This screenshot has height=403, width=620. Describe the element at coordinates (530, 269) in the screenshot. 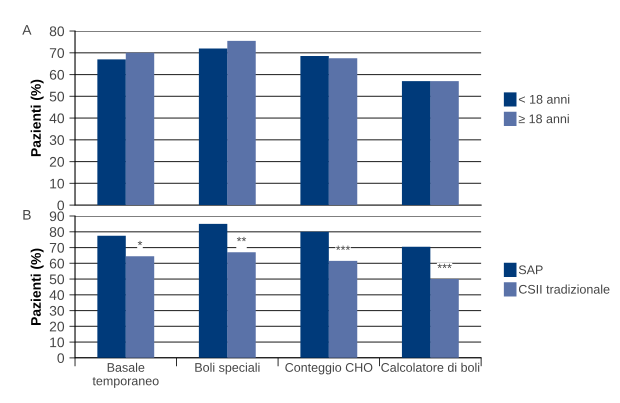

I see `text: SAP` at that location.